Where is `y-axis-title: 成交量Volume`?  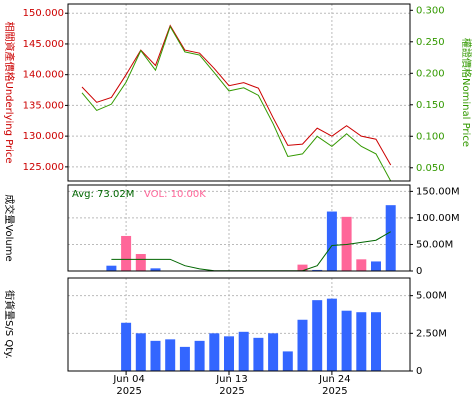 y-axis-title: 成交量Volume is located at coordinates (9, 227).